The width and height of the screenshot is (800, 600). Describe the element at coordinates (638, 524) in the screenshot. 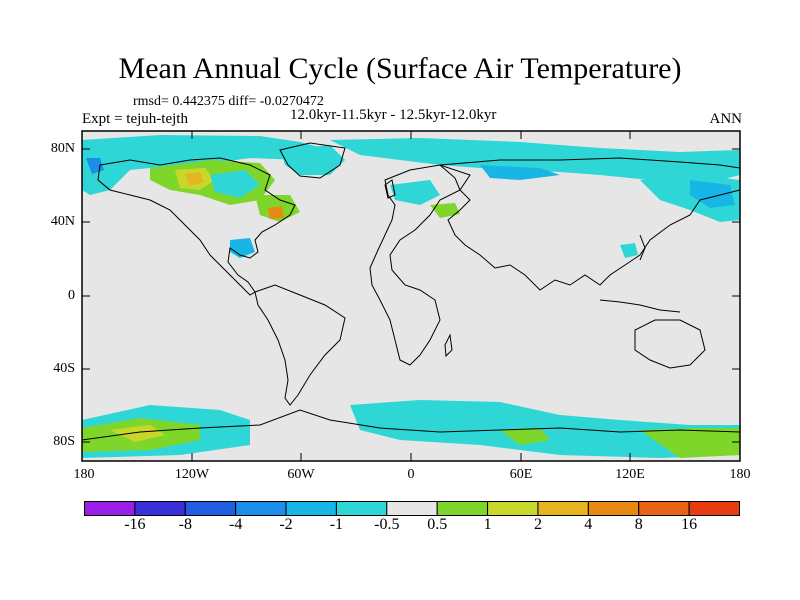

I see `colorbar-label: 8` at that location.